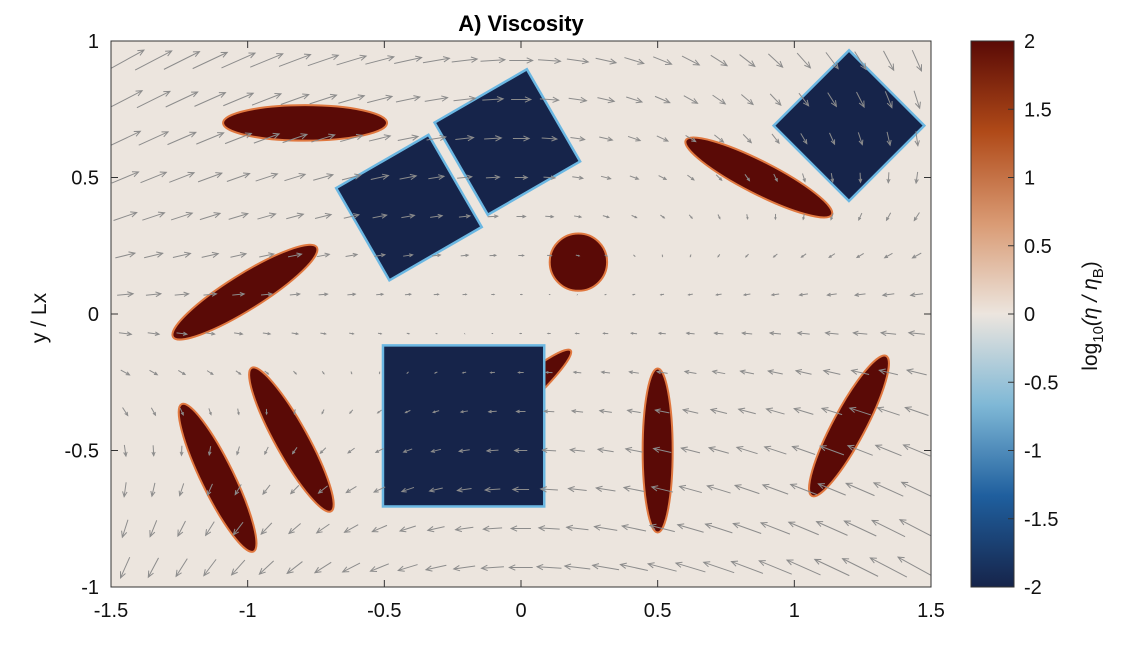 This screenshot has width=1126, height=652. What do you see at coordinates (90, 588) in the screenshot?
I see `y-tick-label: -1` at bounding box center [90, 588].